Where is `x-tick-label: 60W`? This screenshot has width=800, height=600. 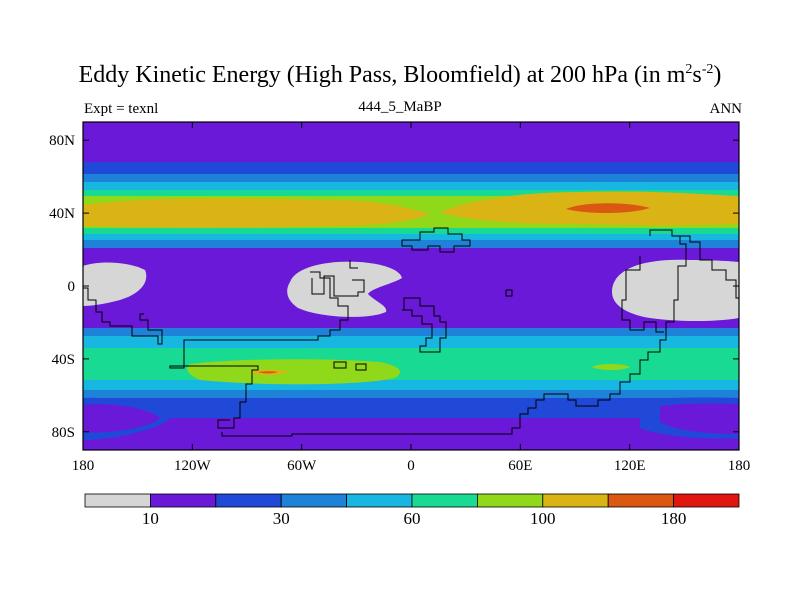
x-tick-label: 60W is located at coordinates (302, 466).